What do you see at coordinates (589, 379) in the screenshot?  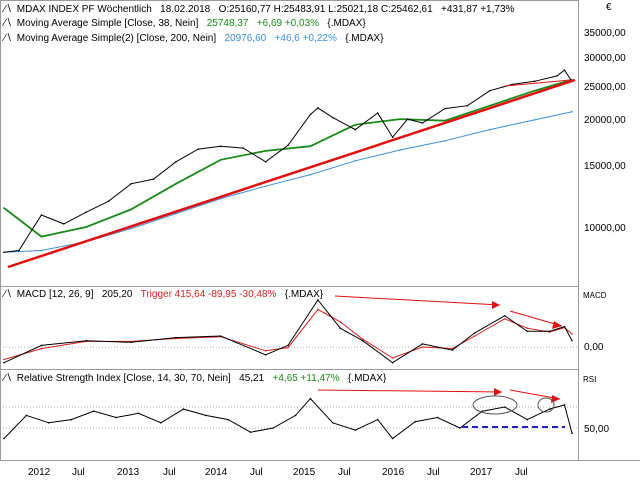 I see `rsi-axis-title: RSI` at bounding box center [589, 379].